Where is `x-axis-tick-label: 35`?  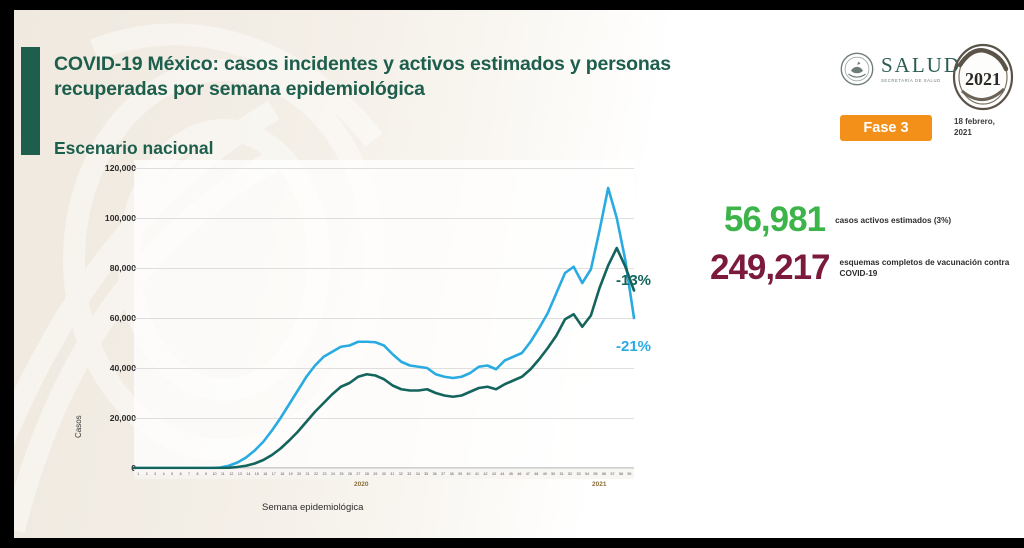 x-axis-tick-label: 35 is located at coordinates (426, 474).